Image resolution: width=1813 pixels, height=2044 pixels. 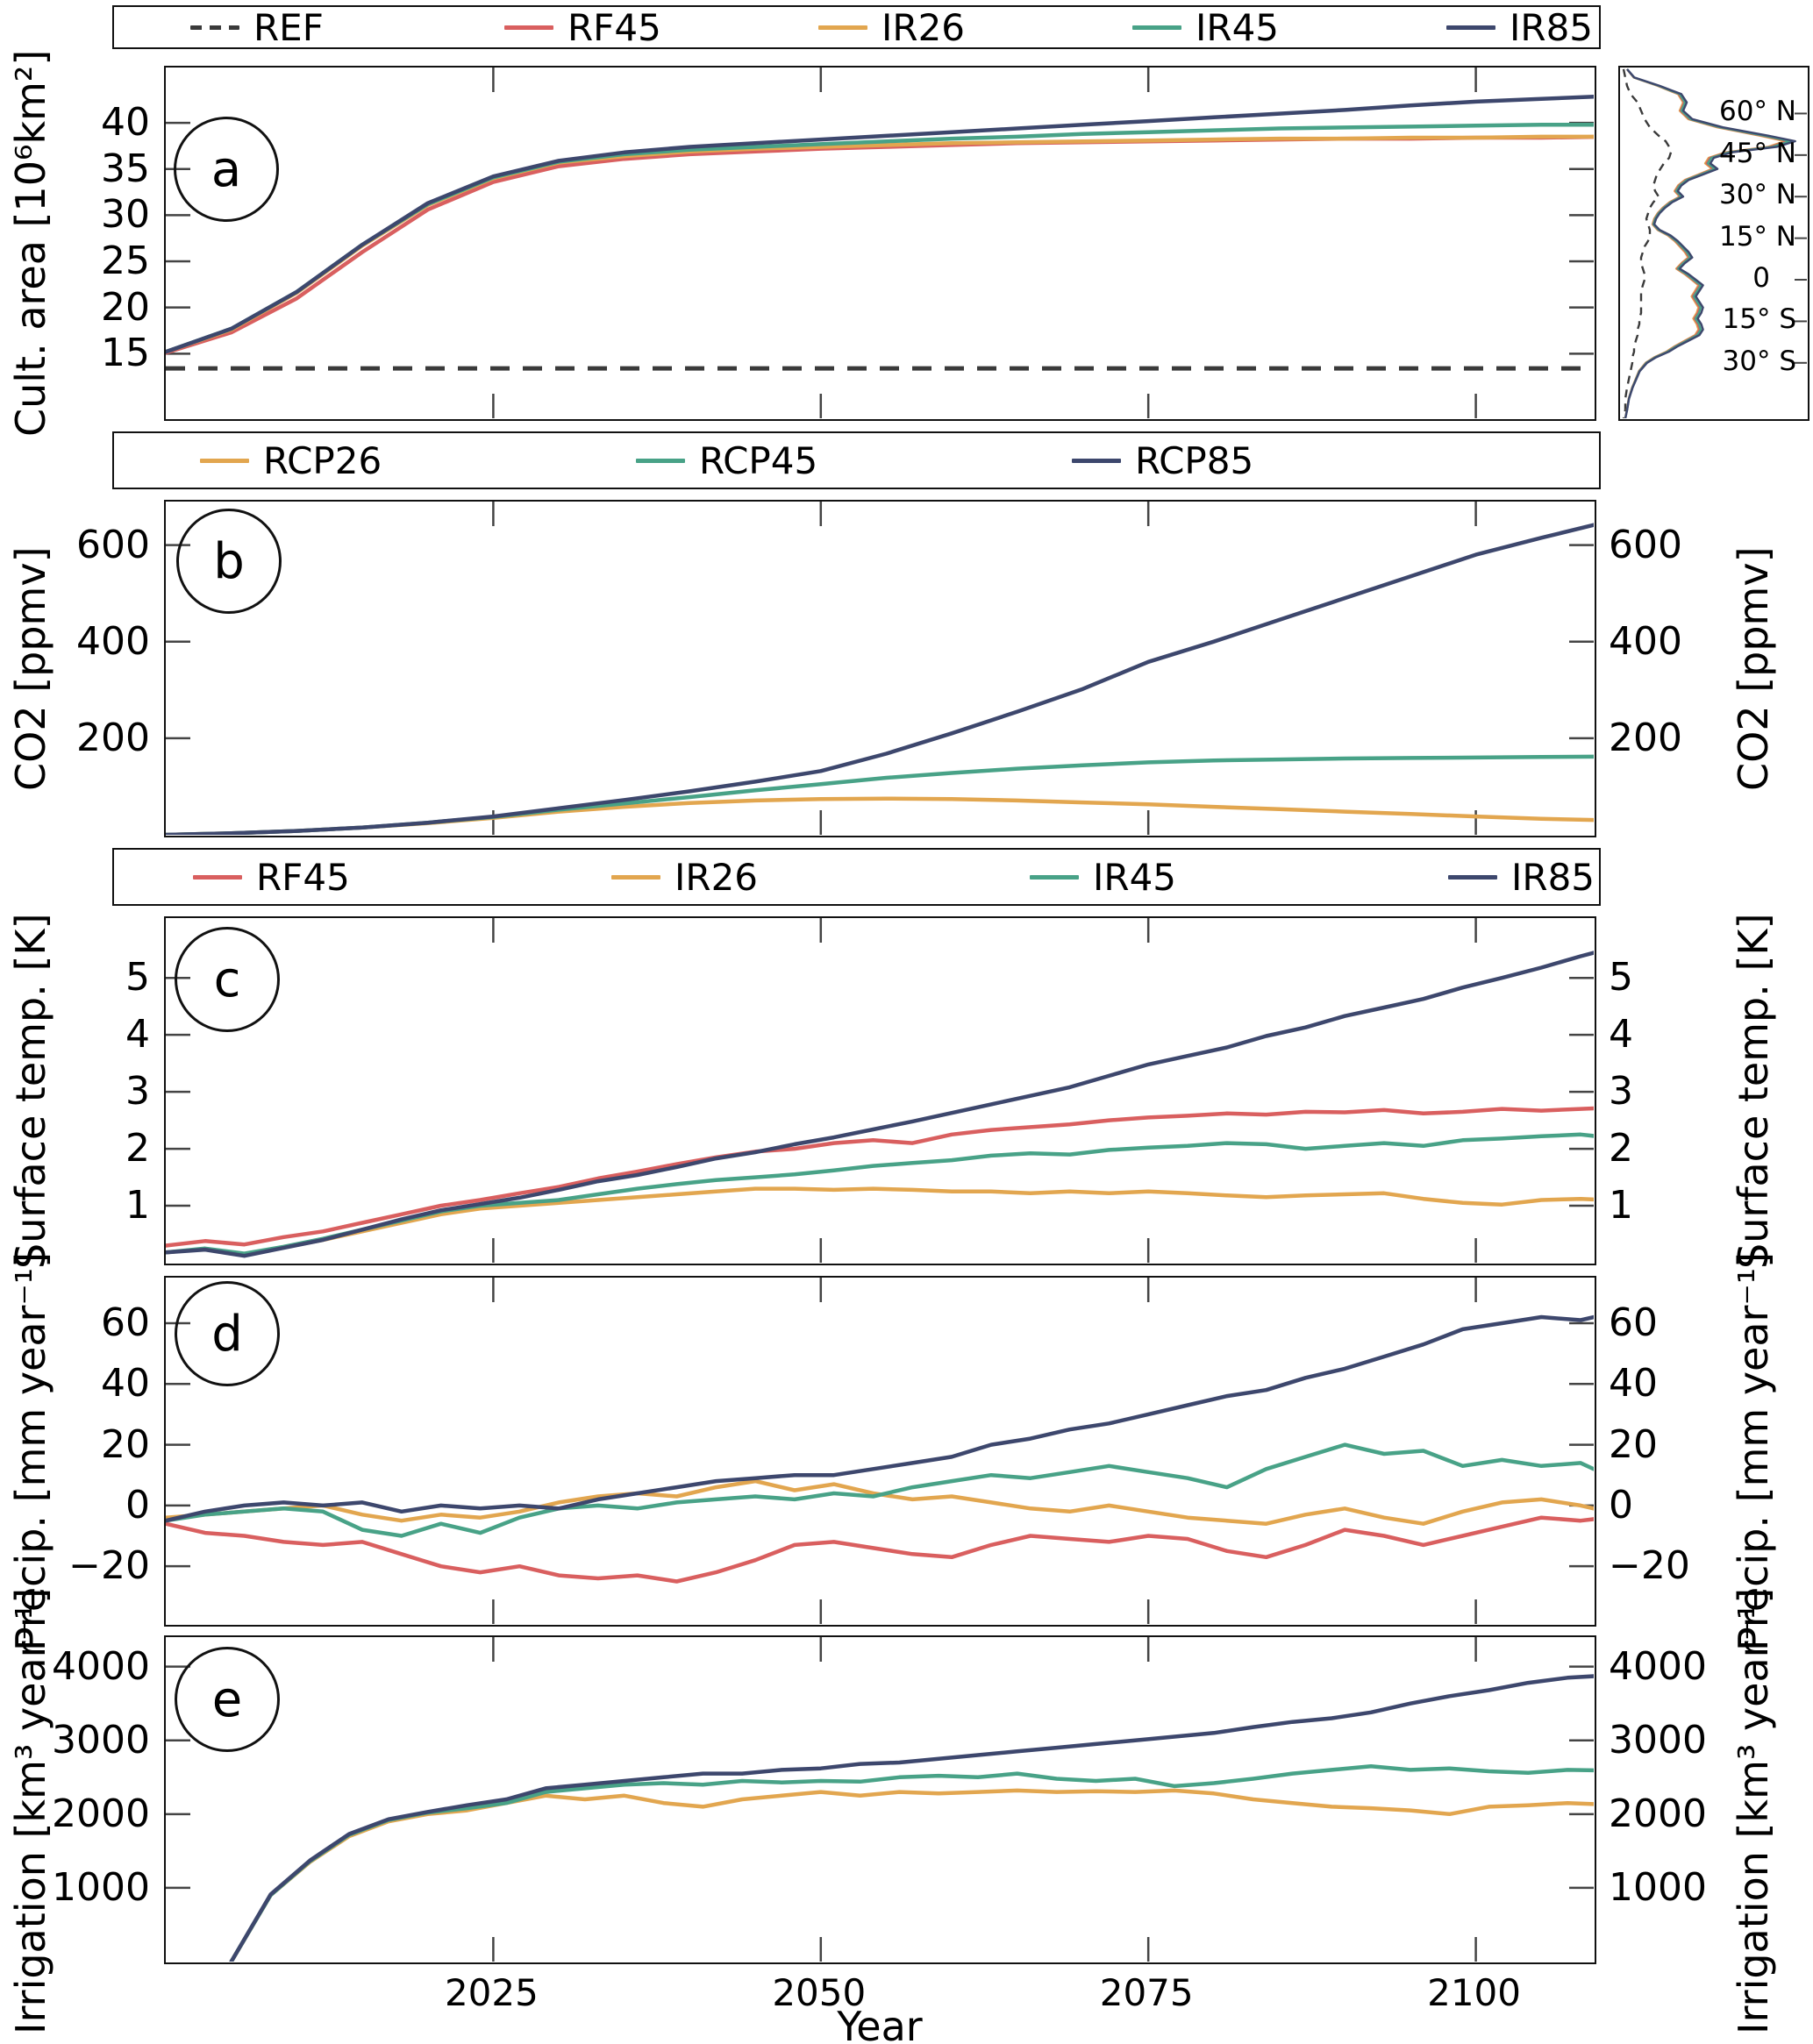 I want to click on panel-a-letter-text: a, so click(x=226, y=169).